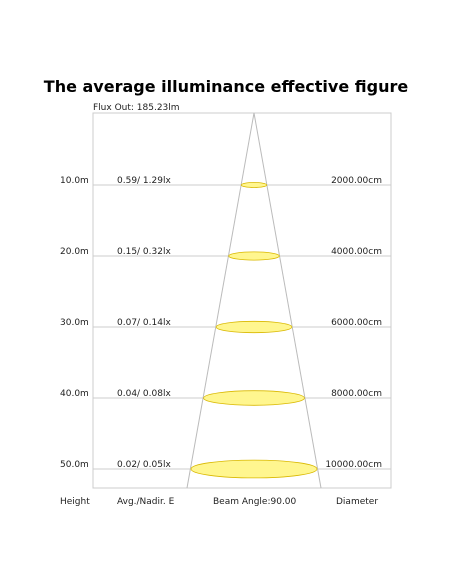 The width and height of the screenshot is (452, 584). What do you see at coordinates (356, 181) in the screenshot?
I see `row-diameter: 2000.00cm` at bounding box center [356, 181].